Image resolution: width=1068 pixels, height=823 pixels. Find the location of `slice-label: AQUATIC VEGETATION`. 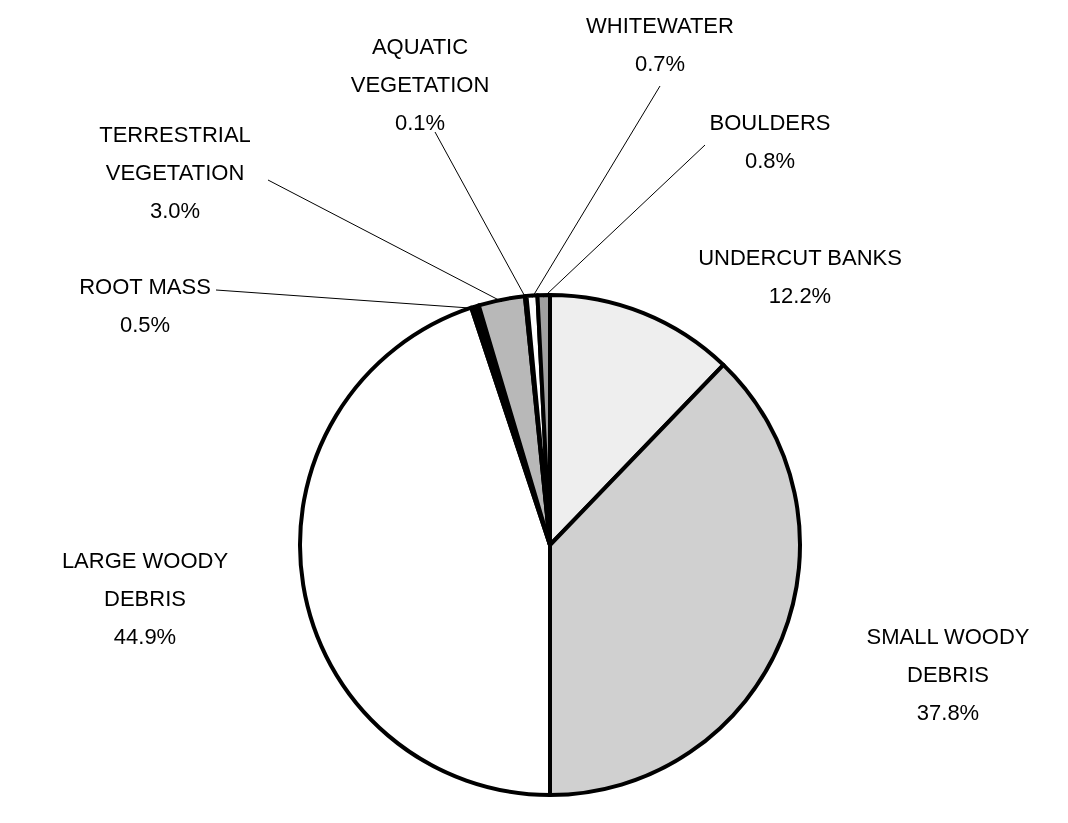

slice-label: AQUATIC VEGETATION is located at coordinates (420, 65).